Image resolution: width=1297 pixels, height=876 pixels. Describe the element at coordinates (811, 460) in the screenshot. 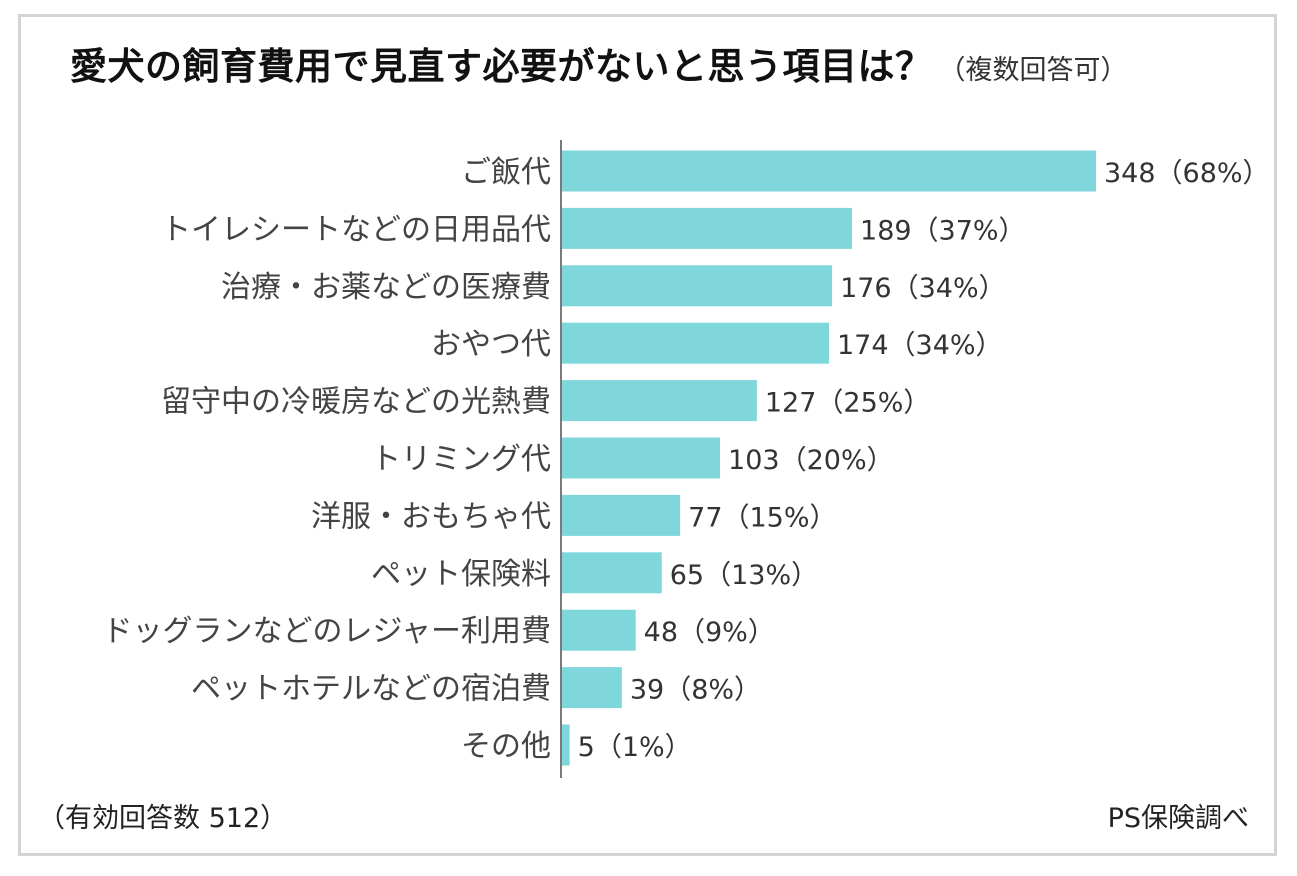

I see `value-label: 103（20%）` at that location.